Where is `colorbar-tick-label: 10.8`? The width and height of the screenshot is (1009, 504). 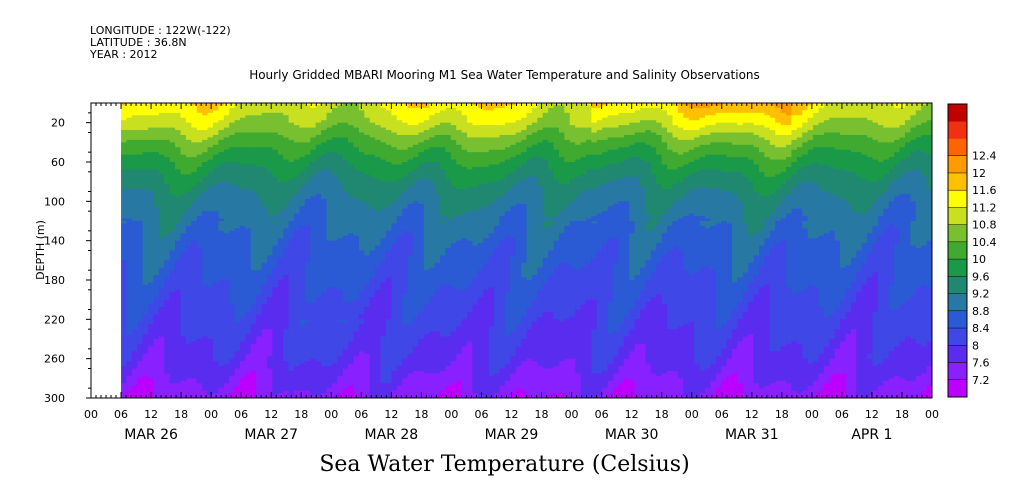
colorbar-tick-label: 10.8 is located at coordinates (984, 225).